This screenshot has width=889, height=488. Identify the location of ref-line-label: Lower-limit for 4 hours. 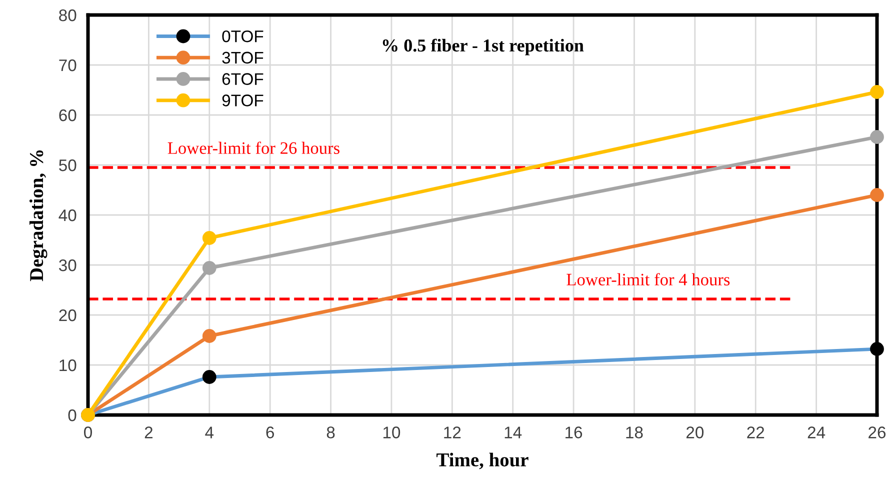
(648, 279).